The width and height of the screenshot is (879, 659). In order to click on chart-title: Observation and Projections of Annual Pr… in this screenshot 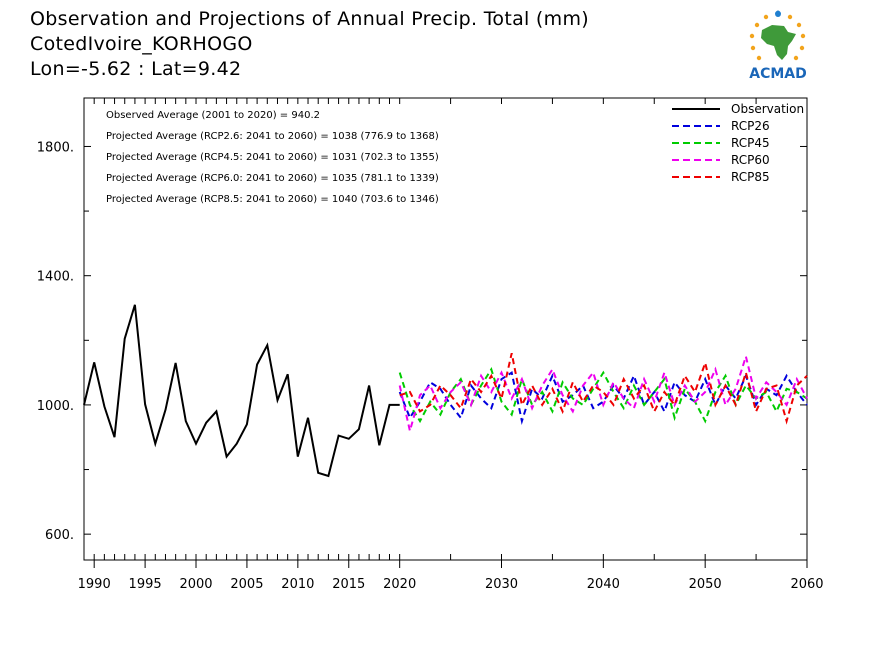, I will do `click(309, 19)`.